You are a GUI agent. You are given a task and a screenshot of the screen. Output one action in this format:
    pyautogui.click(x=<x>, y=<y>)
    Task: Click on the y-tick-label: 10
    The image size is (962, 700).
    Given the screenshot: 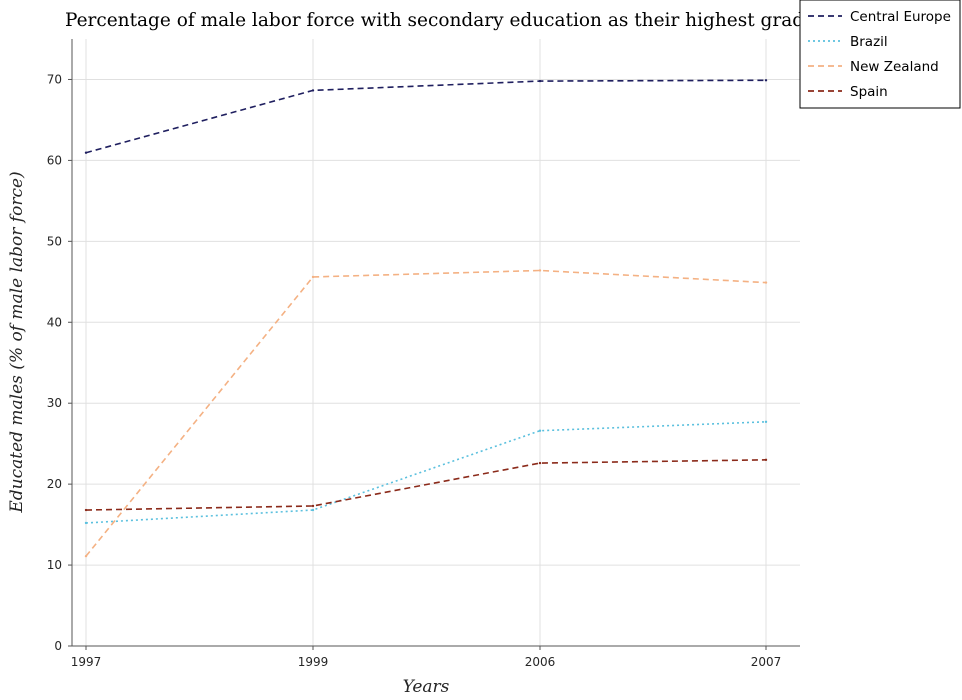 What is the action you would take?
    pyautogui.click(x=54, y=565)
    